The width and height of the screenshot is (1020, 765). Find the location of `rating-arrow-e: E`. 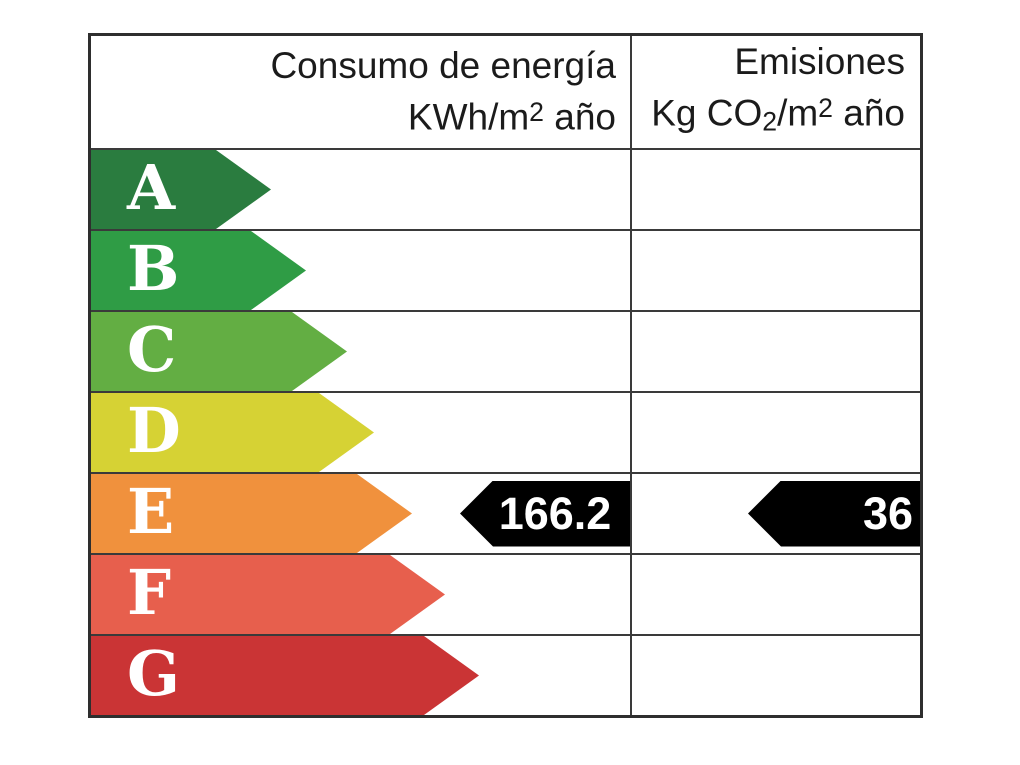

rating-arrow-e: E is located at coordinates (251, 513).